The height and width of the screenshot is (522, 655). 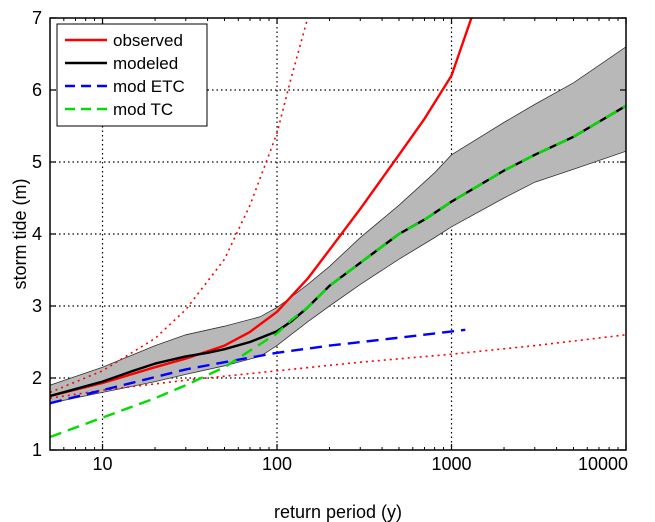 What do you see at coordinates (148, 40) in the screenshot?
I see `legend-label: observed` at bounding box center [148, 40].